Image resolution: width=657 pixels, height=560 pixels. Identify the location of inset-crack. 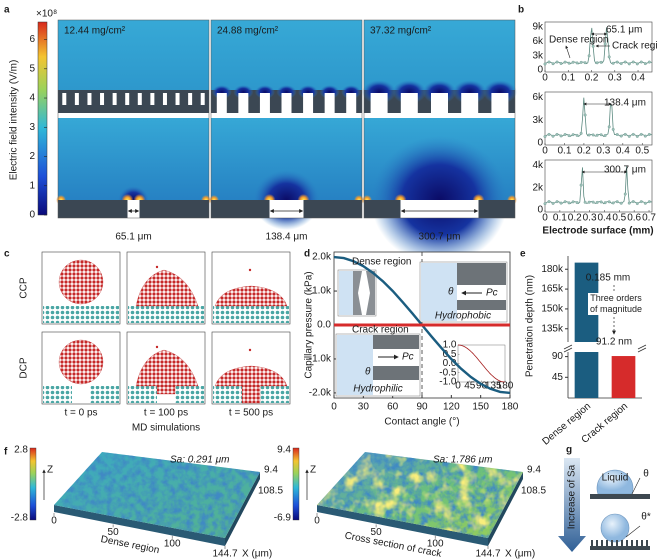
(370, 293).